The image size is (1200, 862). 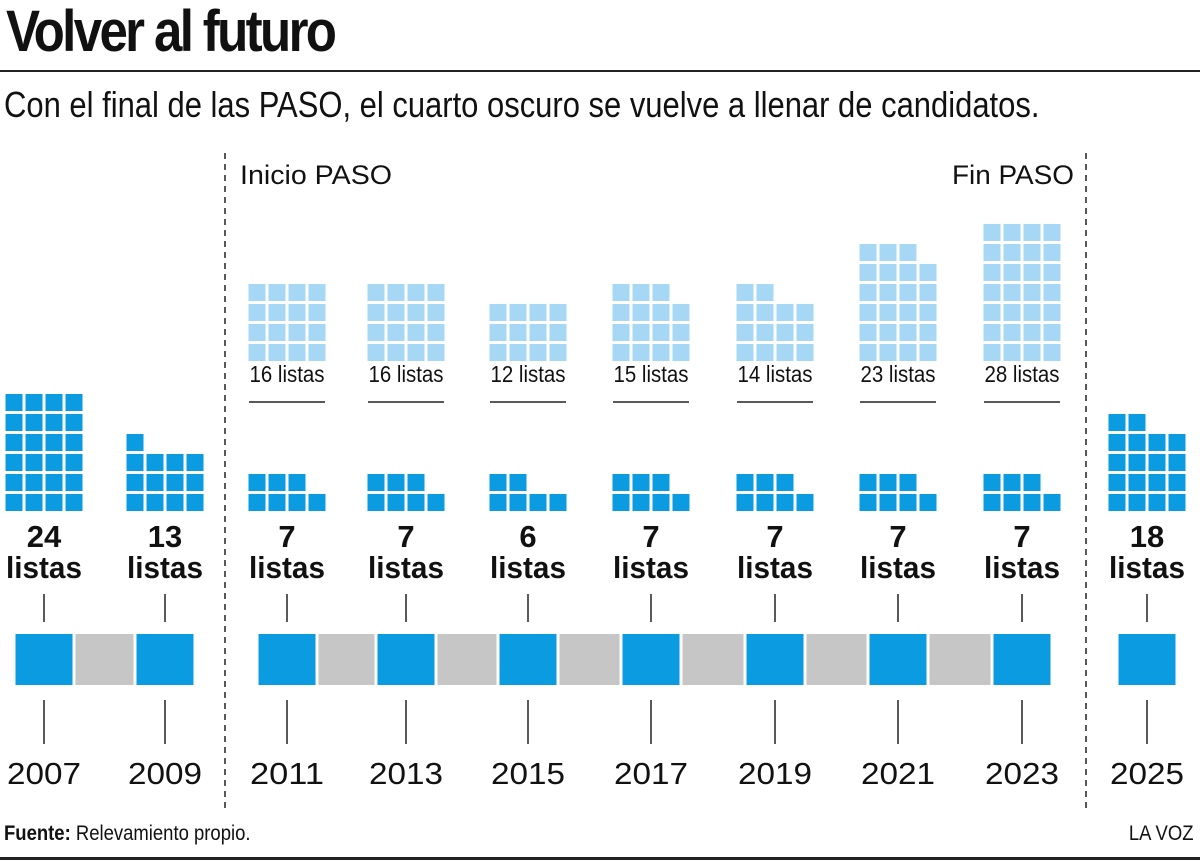 What do you see at coordinates (163, 833) in the screenshot?
I see `source-text: Relevamiento propio.` at bounding box center [163, 833].